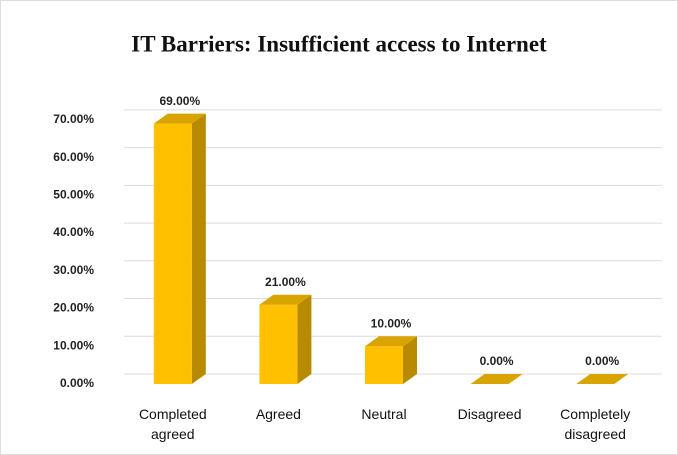 Image resolution: width=678 pixels, height=455 pixels. I want to click on value-label: 69.00%, so click(179, 101).